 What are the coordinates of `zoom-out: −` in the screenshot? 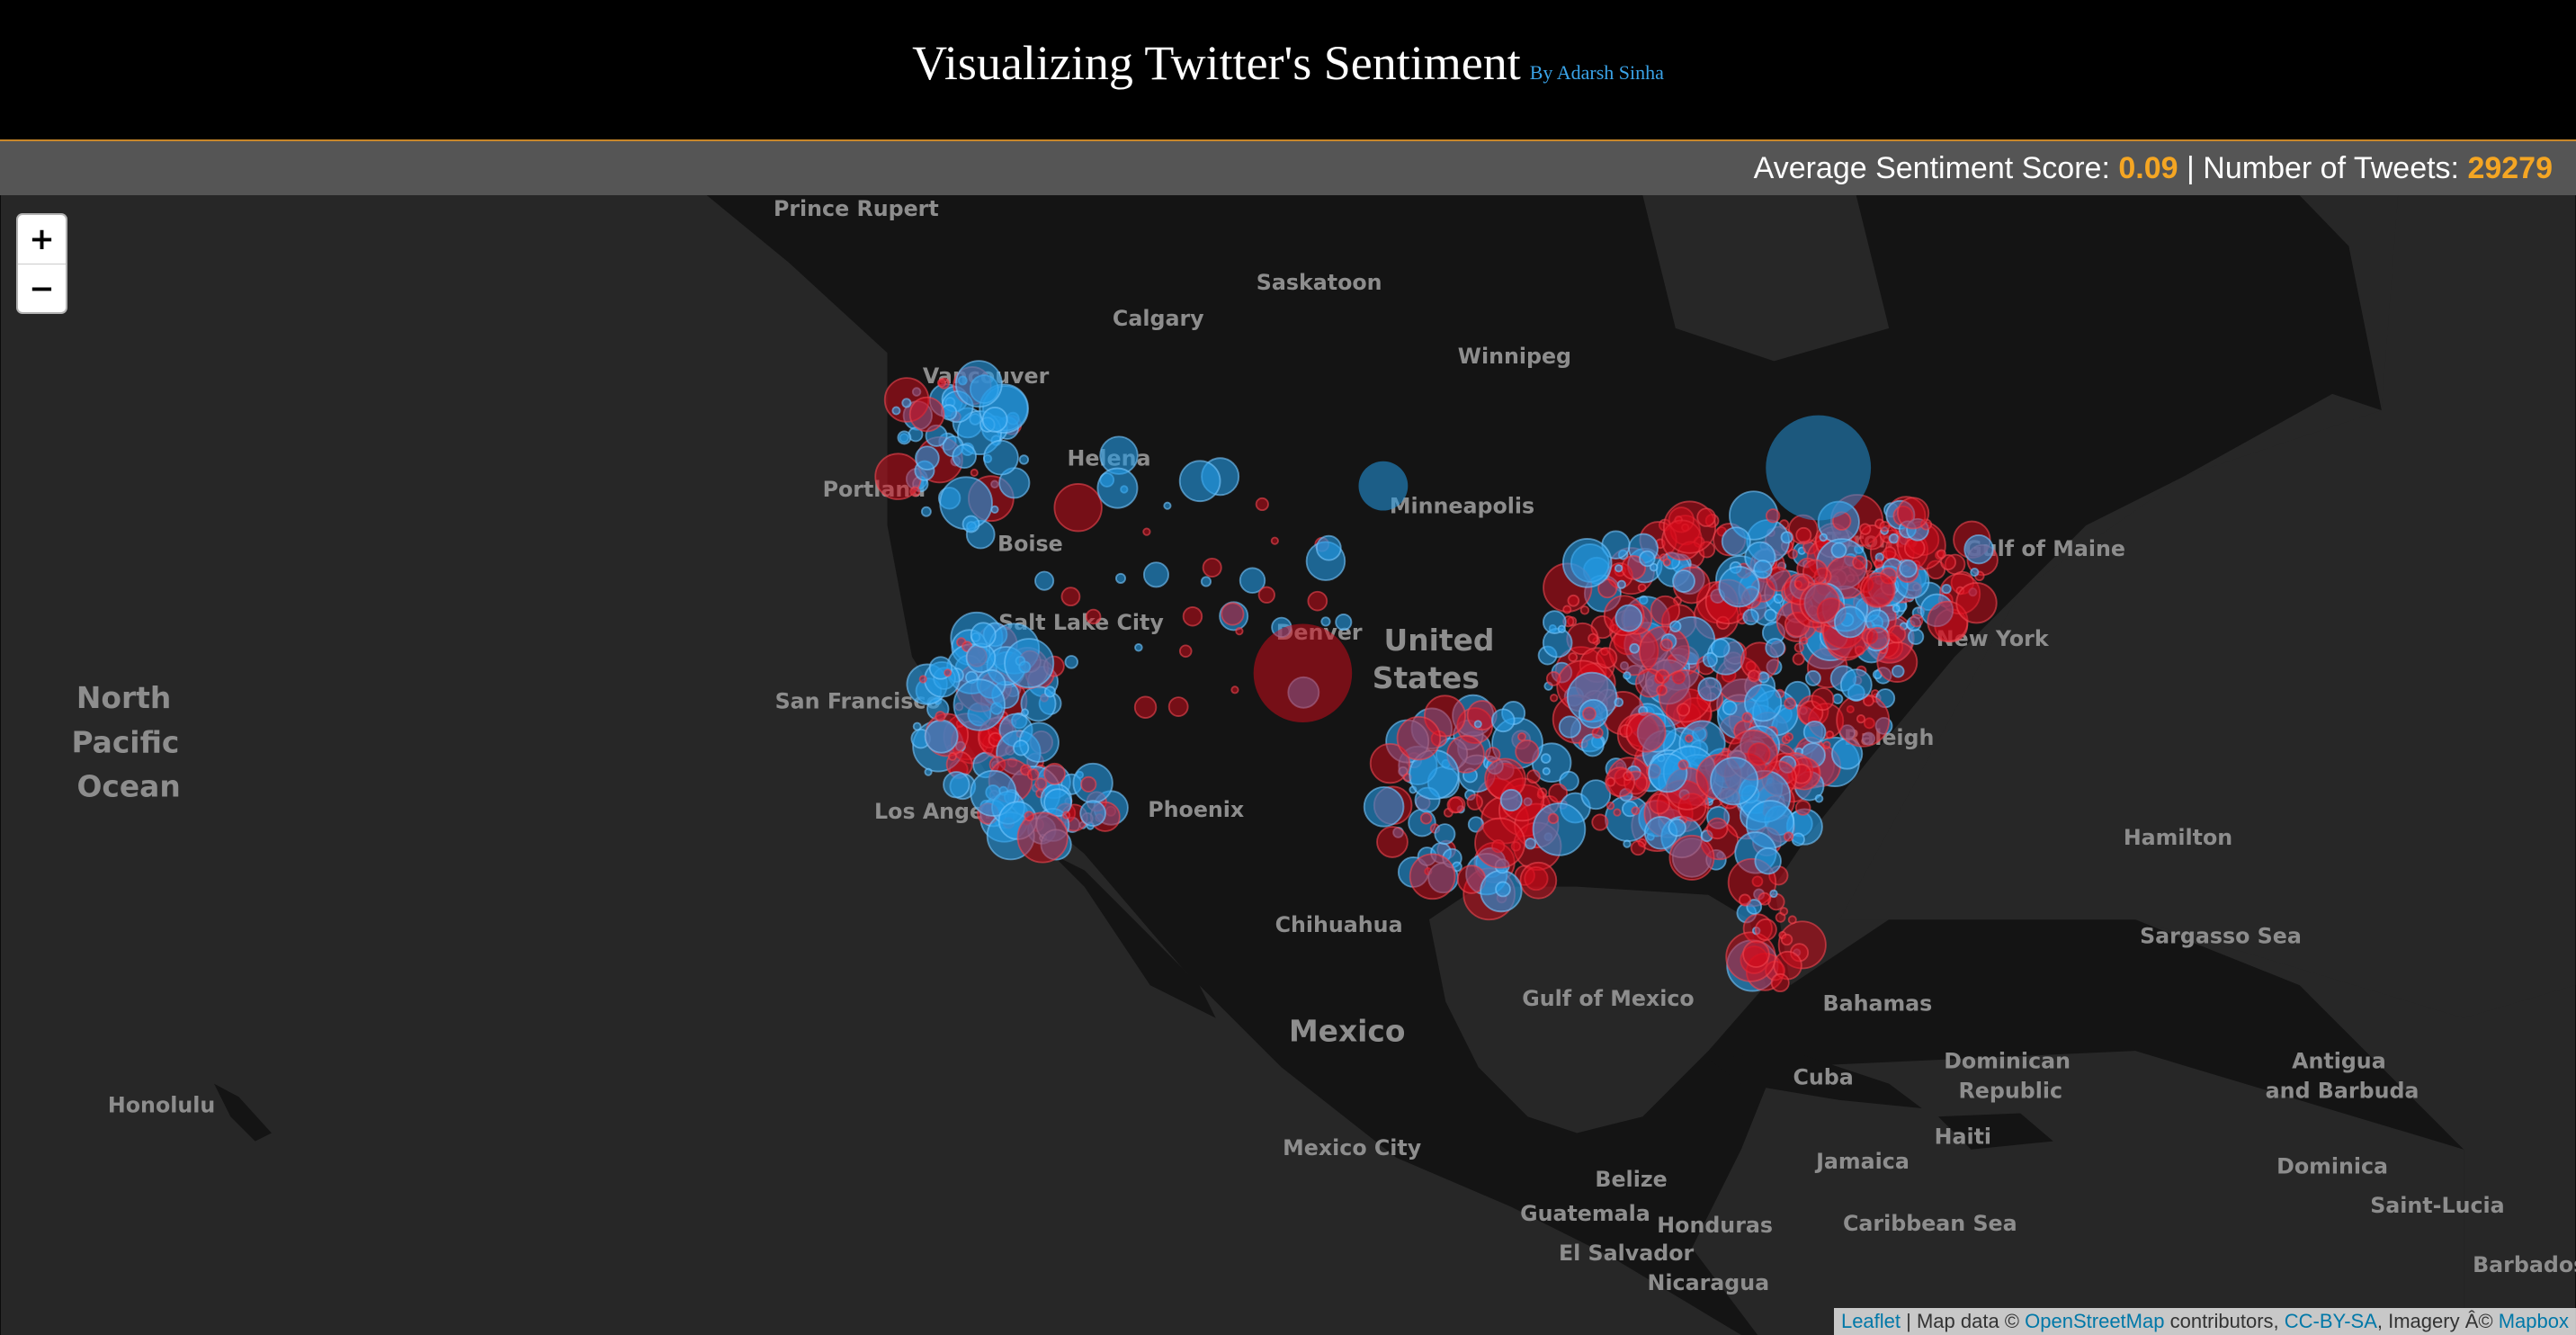 It's located at (42, 289).